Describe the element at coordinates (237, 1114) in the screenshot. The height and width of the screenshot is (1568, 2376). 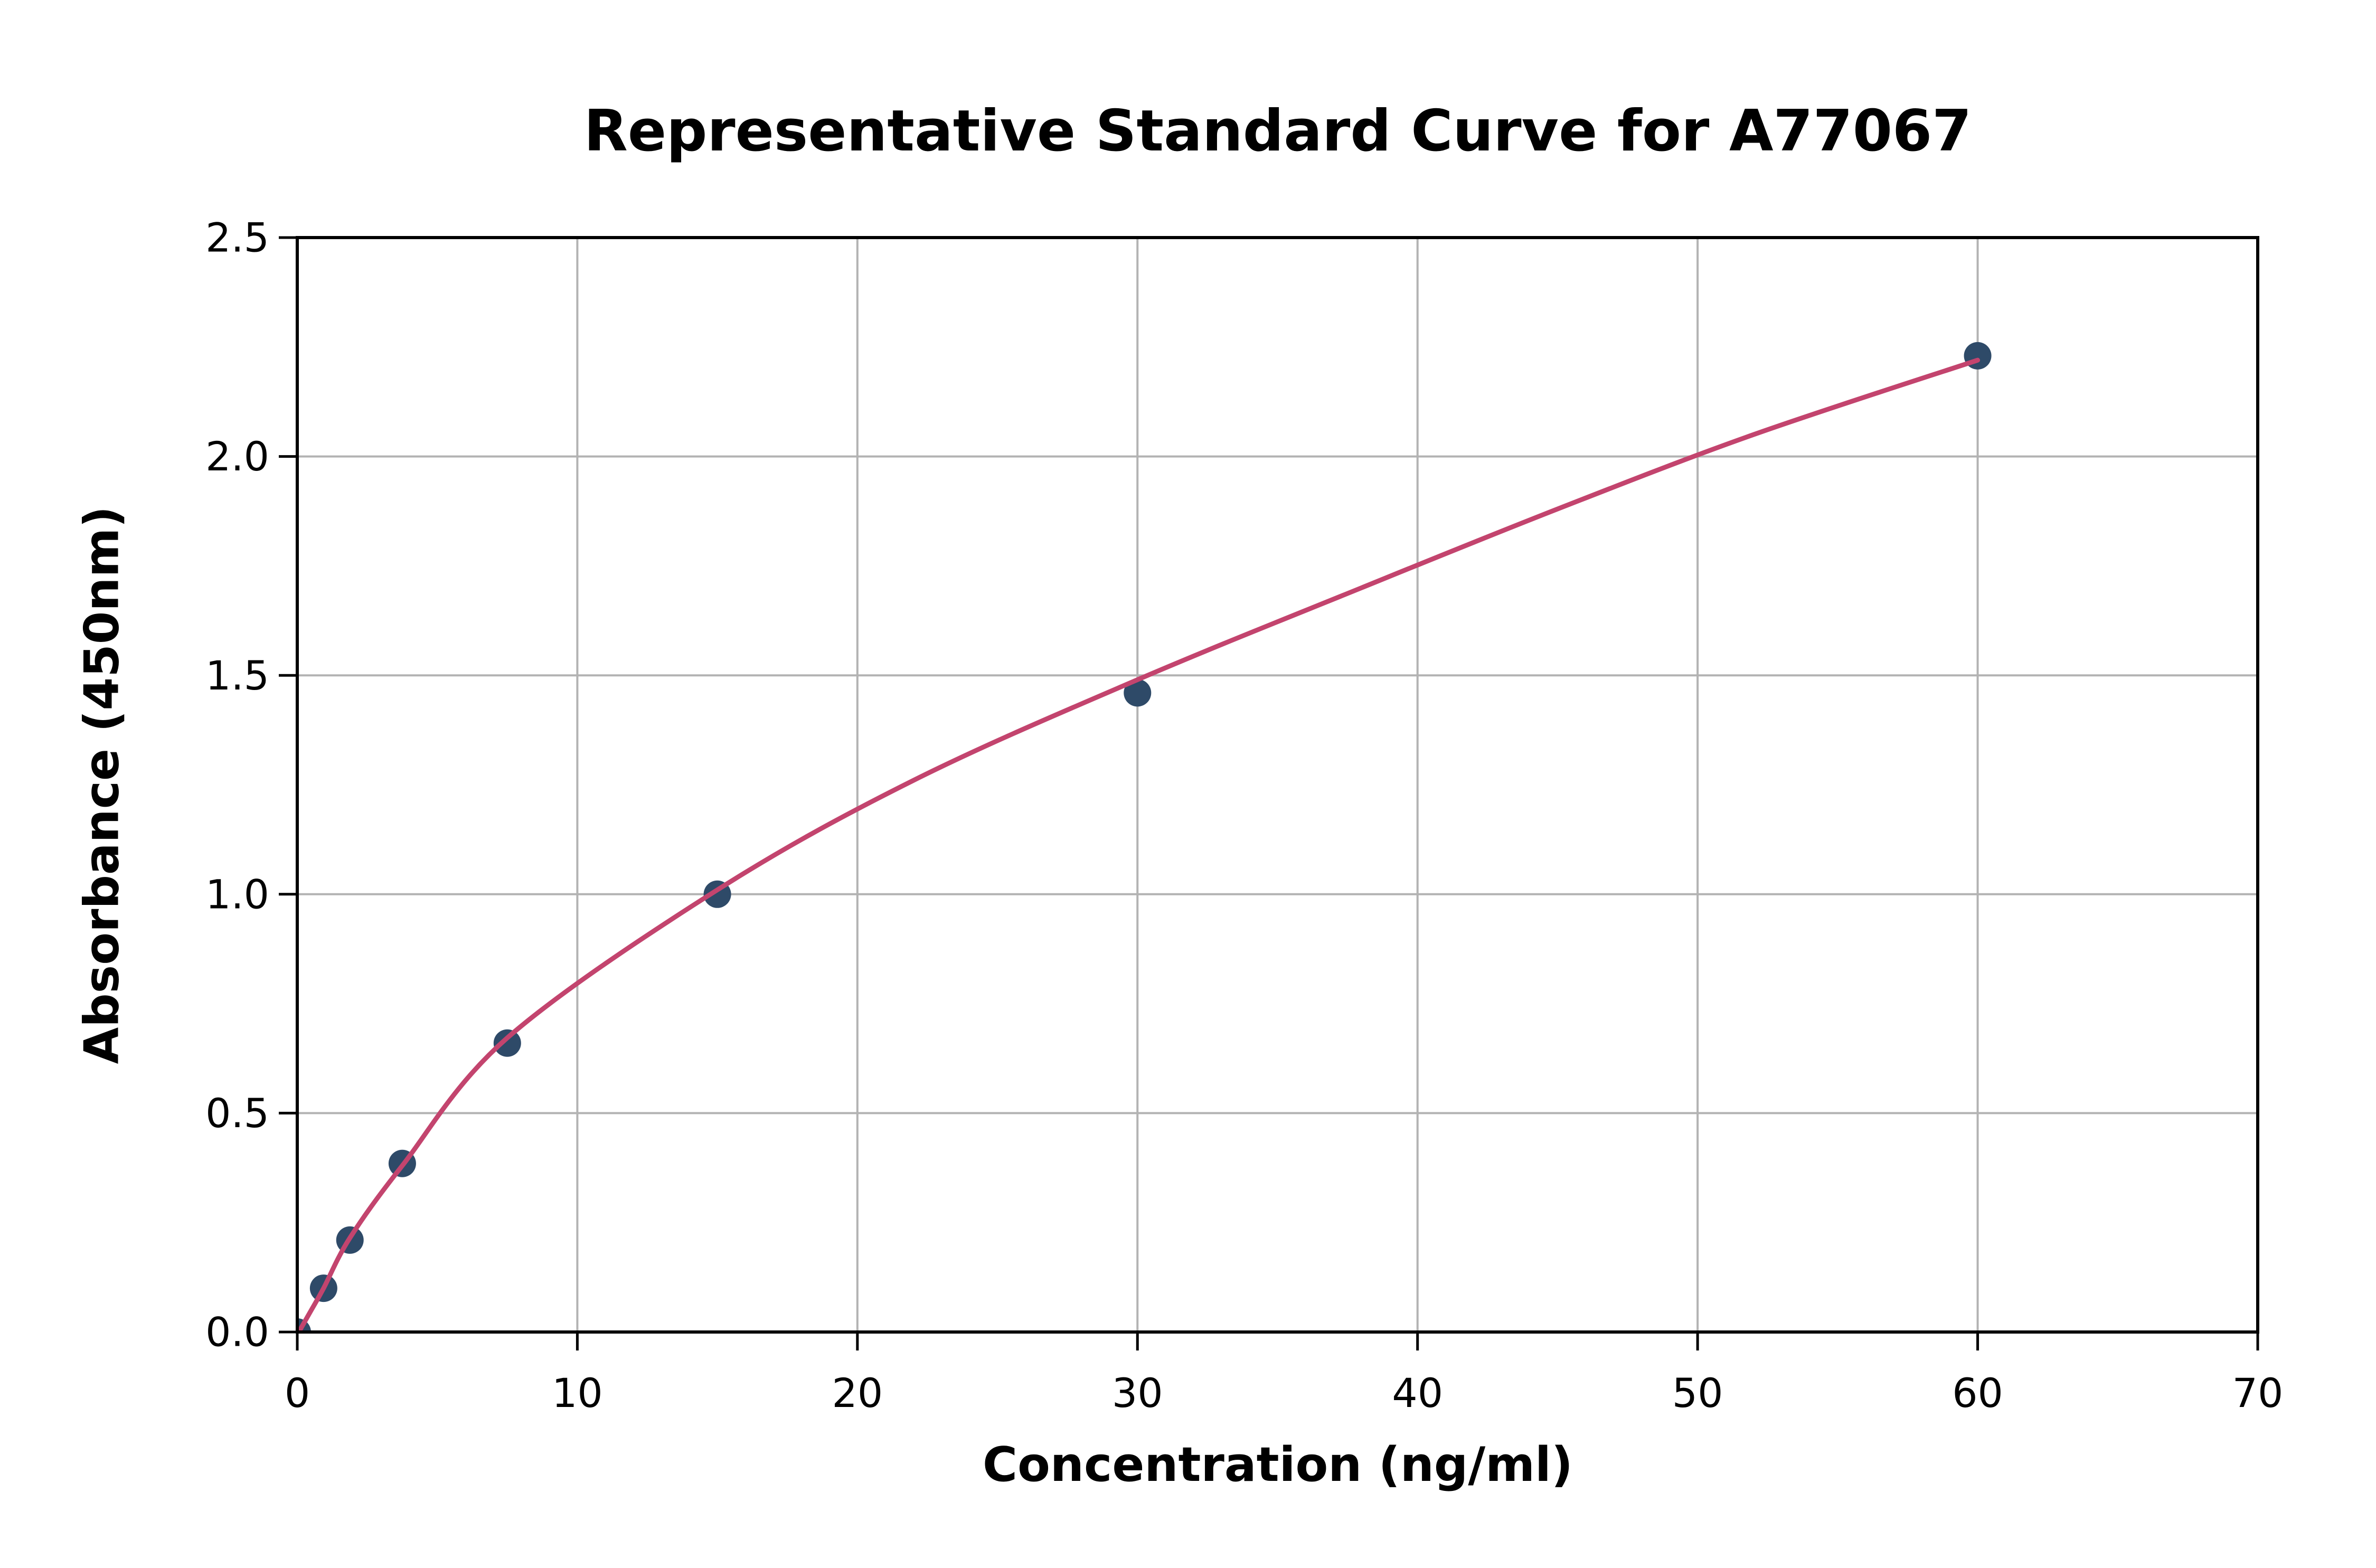
I see `y-tick-label: 0.5` at that location.